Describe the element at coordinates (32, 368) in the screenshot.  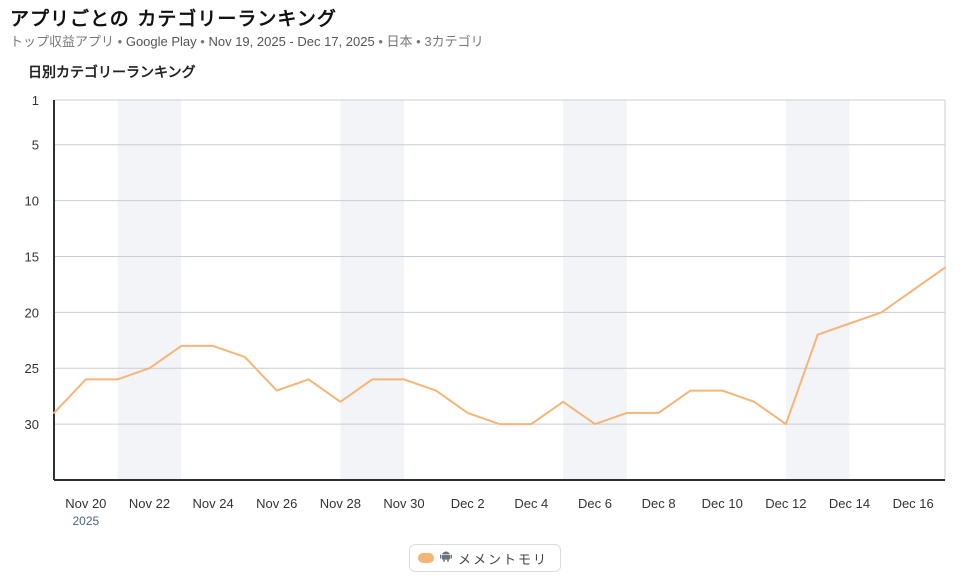
I see `y-tick-label: 25` at that location.